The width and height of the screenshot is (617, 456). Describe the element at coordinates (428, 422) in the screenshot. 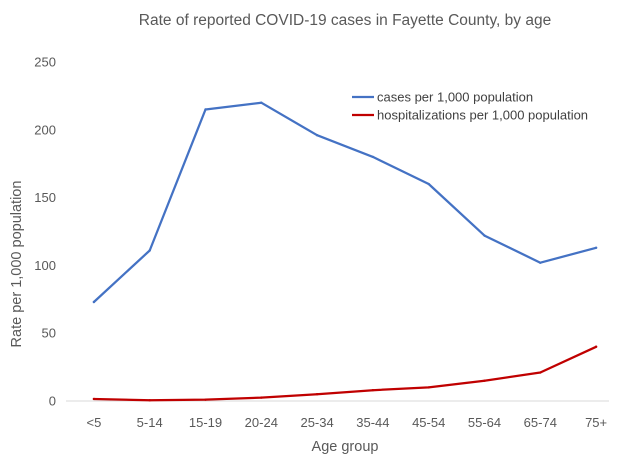

I see `x-tick-label: 45-54` at that location.